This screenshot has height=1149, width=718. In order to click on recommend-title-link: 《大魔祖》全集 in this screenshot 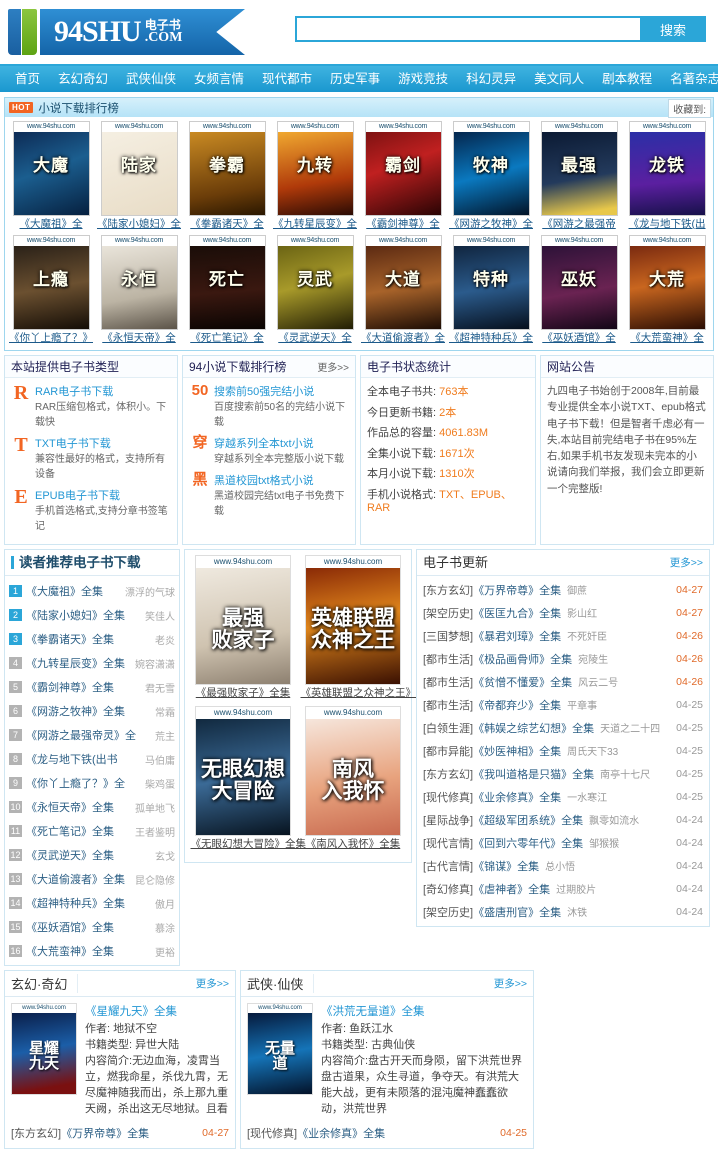, I will do `click(64, 592)`.